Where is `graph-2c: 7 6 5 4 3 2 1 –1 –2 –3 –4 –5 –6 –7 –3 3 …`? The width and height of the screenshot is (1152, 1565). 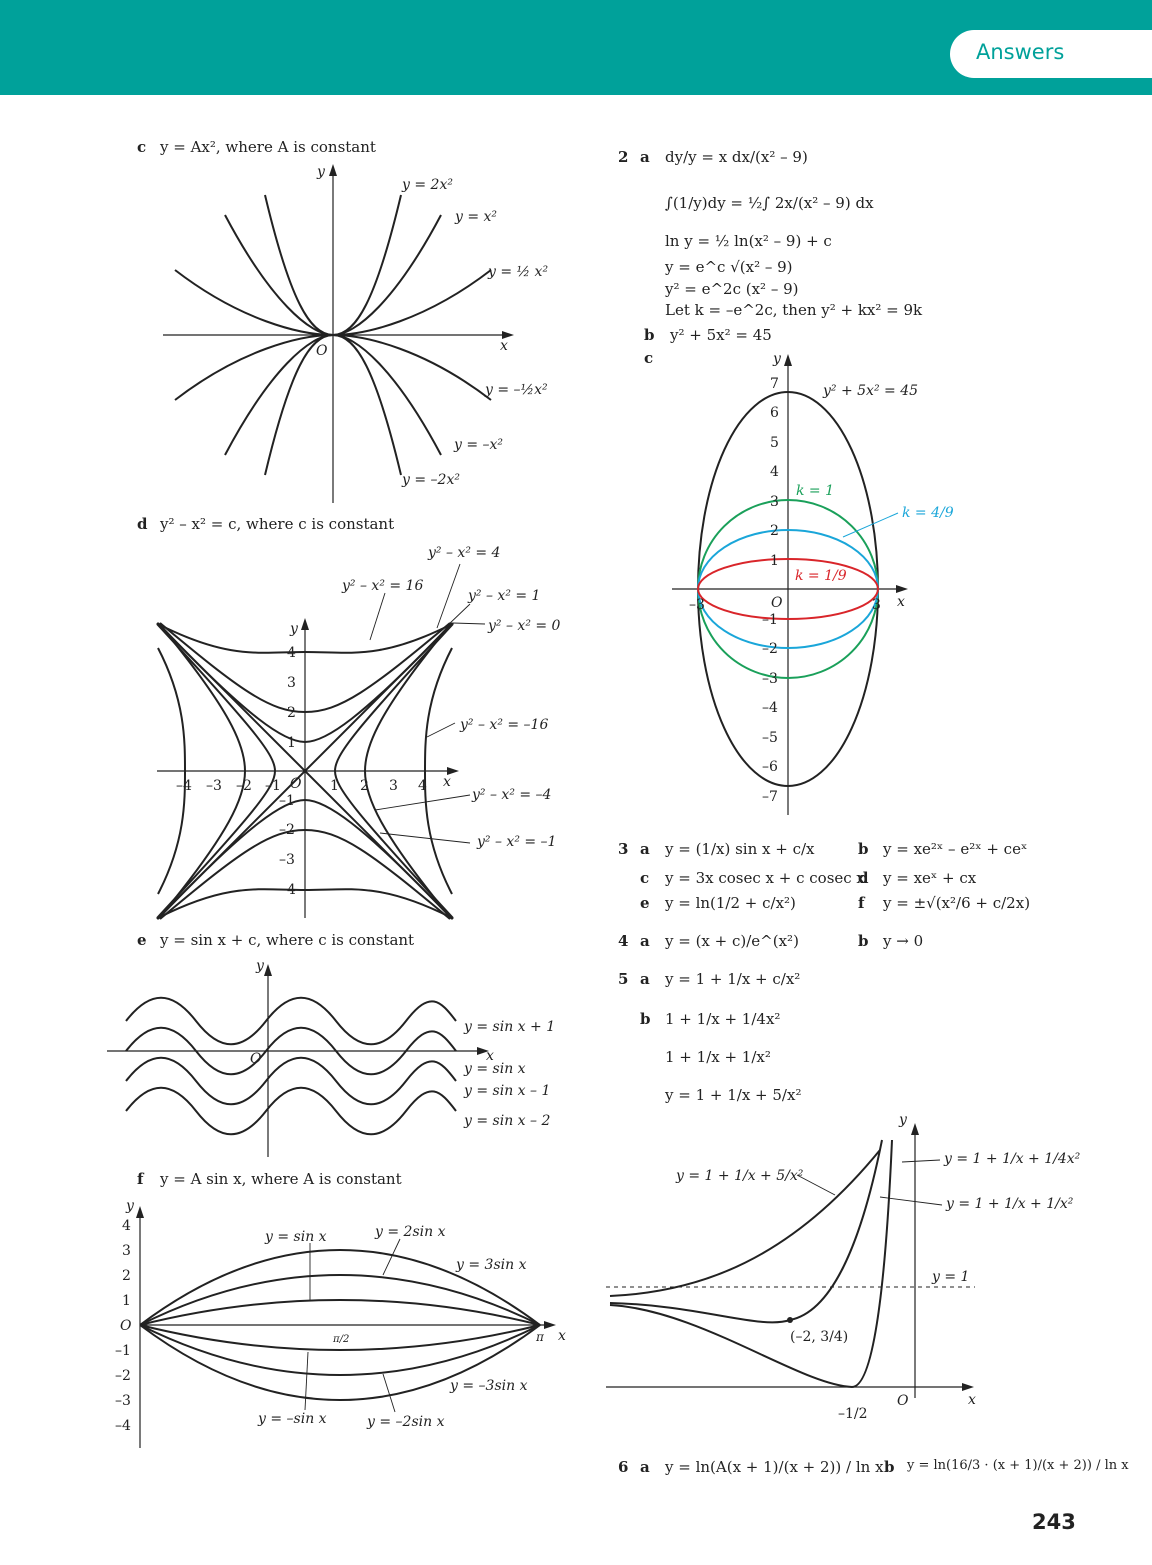 graph-2c: 7 6 5 4 3 2 1 –1 –2 –3 –4 –5 –6 –7 –3 3 … is located at coordinates (813, 583).